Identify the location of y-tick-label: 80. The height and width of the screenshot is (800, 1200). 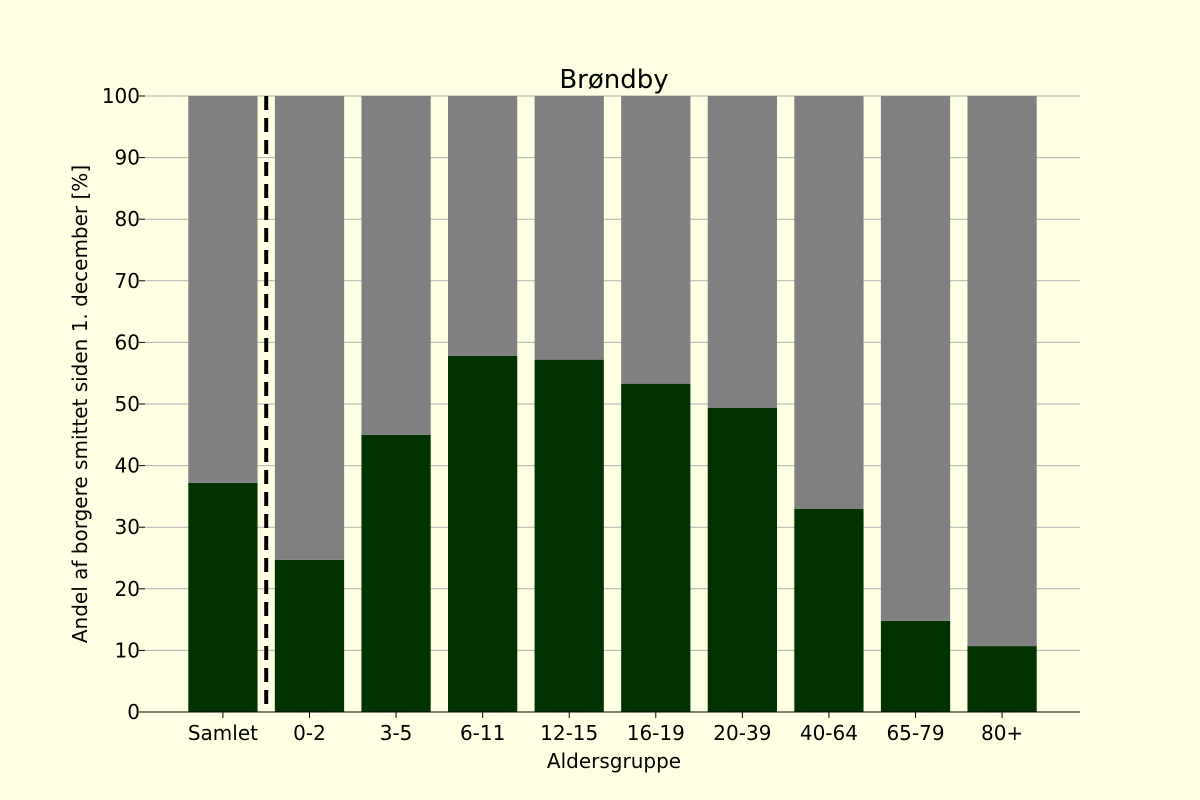
(127, 219).